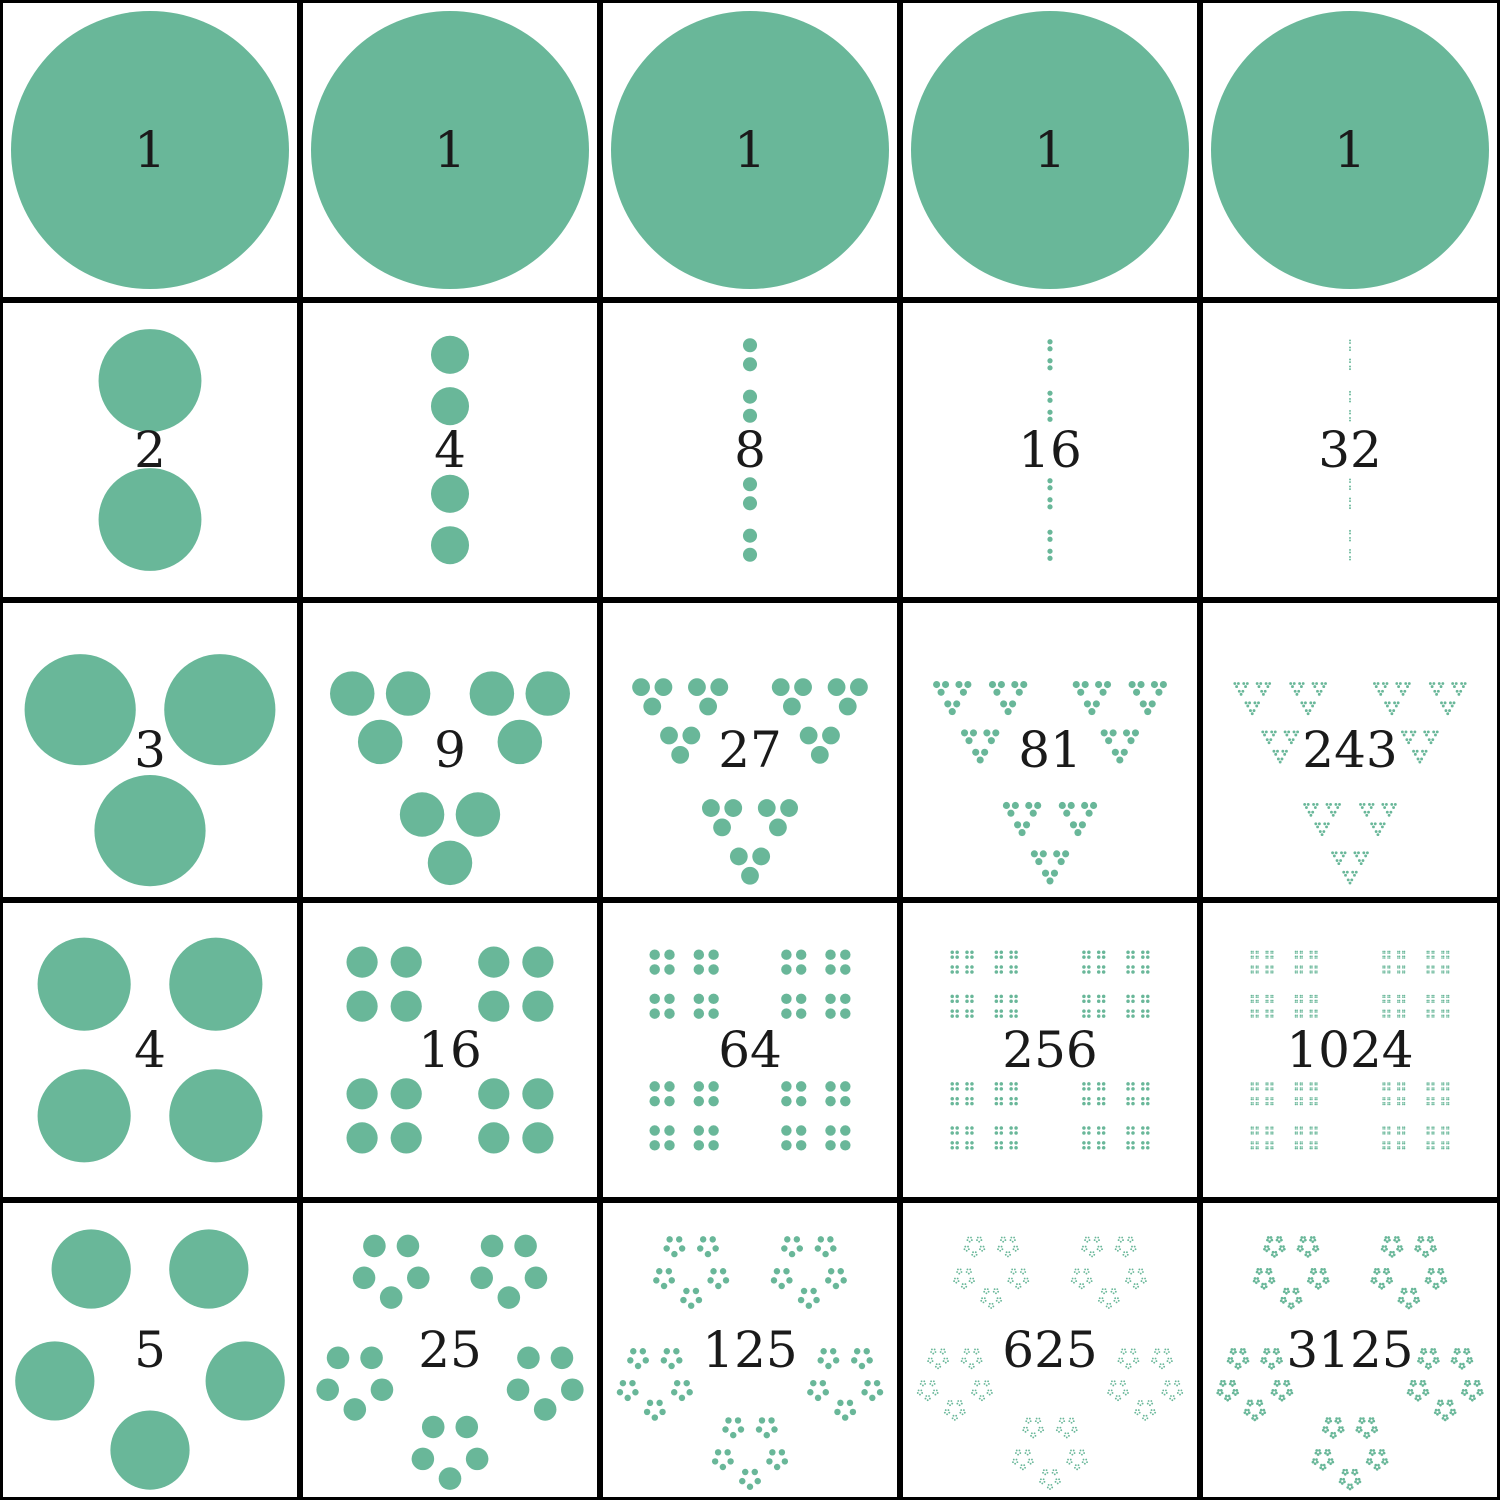  Describe the element at coordinates (749, 1350) in the screenshot. I see `cell-count-label: 125` at that location.